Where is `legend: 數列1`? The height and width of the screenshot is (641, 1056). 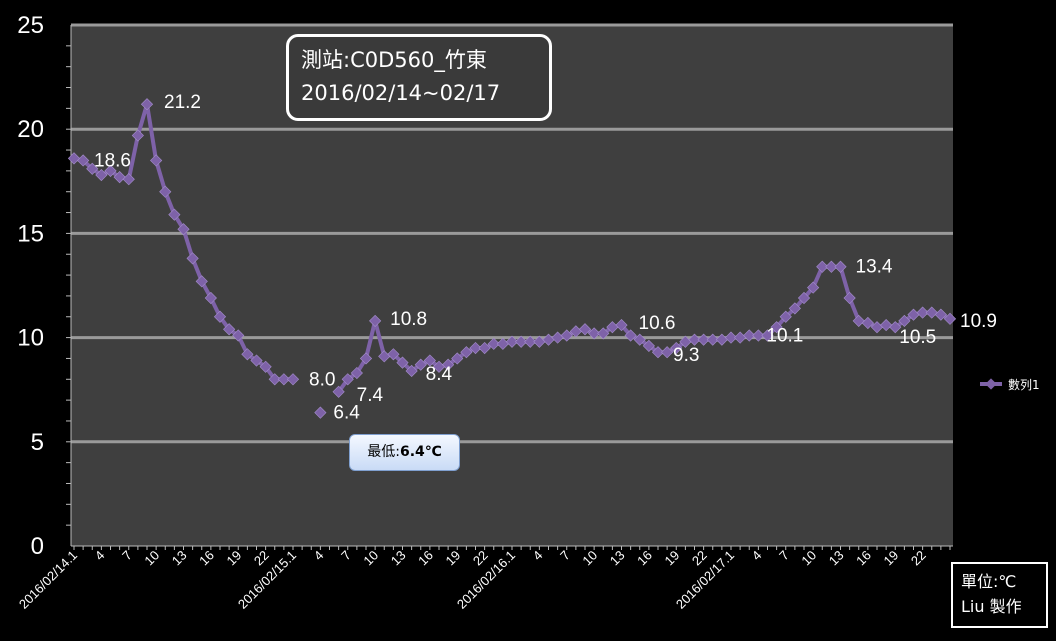 legend: 數列1 is located at coordinates (1010, 385).